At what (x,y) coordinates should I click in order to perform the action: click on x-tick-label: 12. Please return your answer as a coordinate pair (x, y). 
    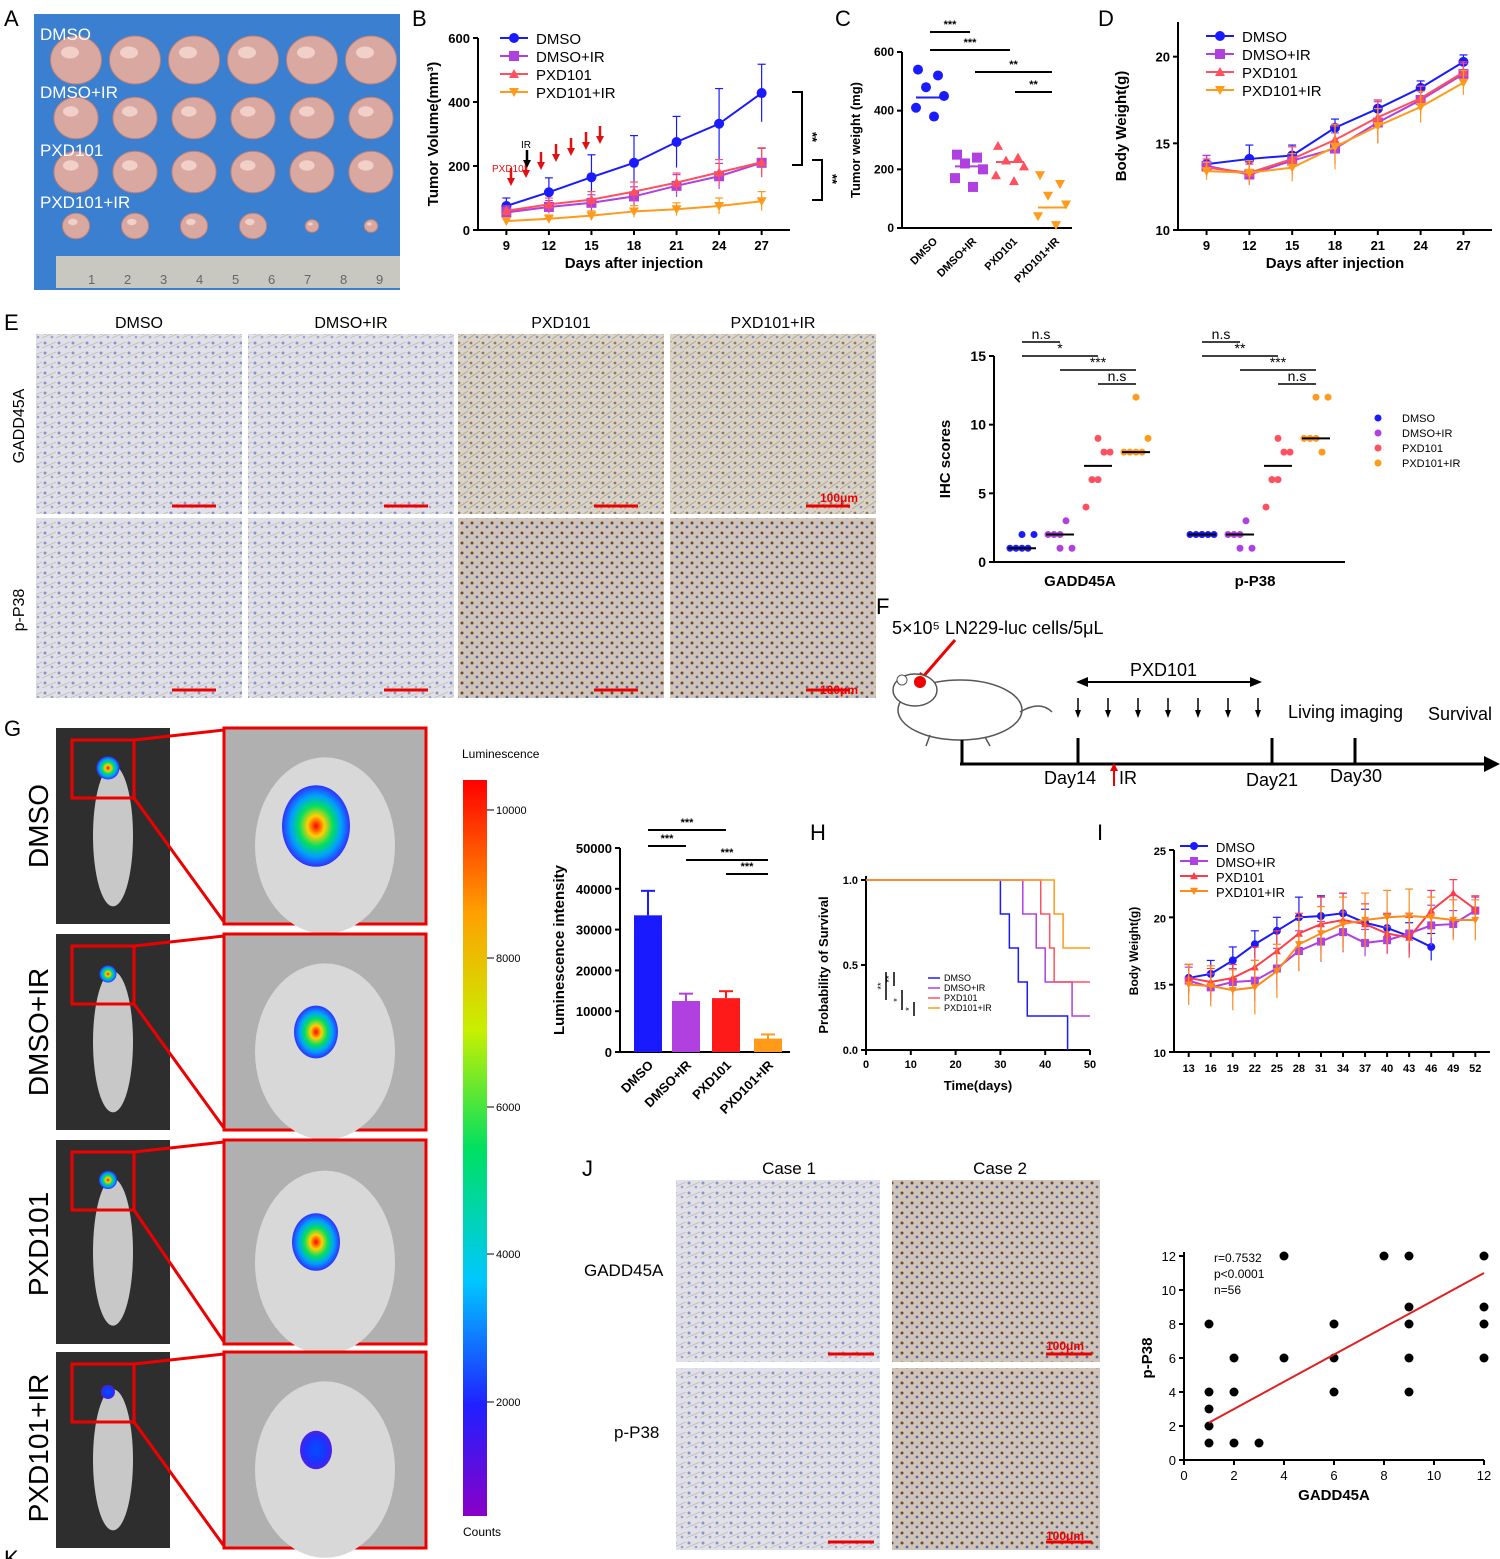
    Looking at the image, I should click on (549, 245).